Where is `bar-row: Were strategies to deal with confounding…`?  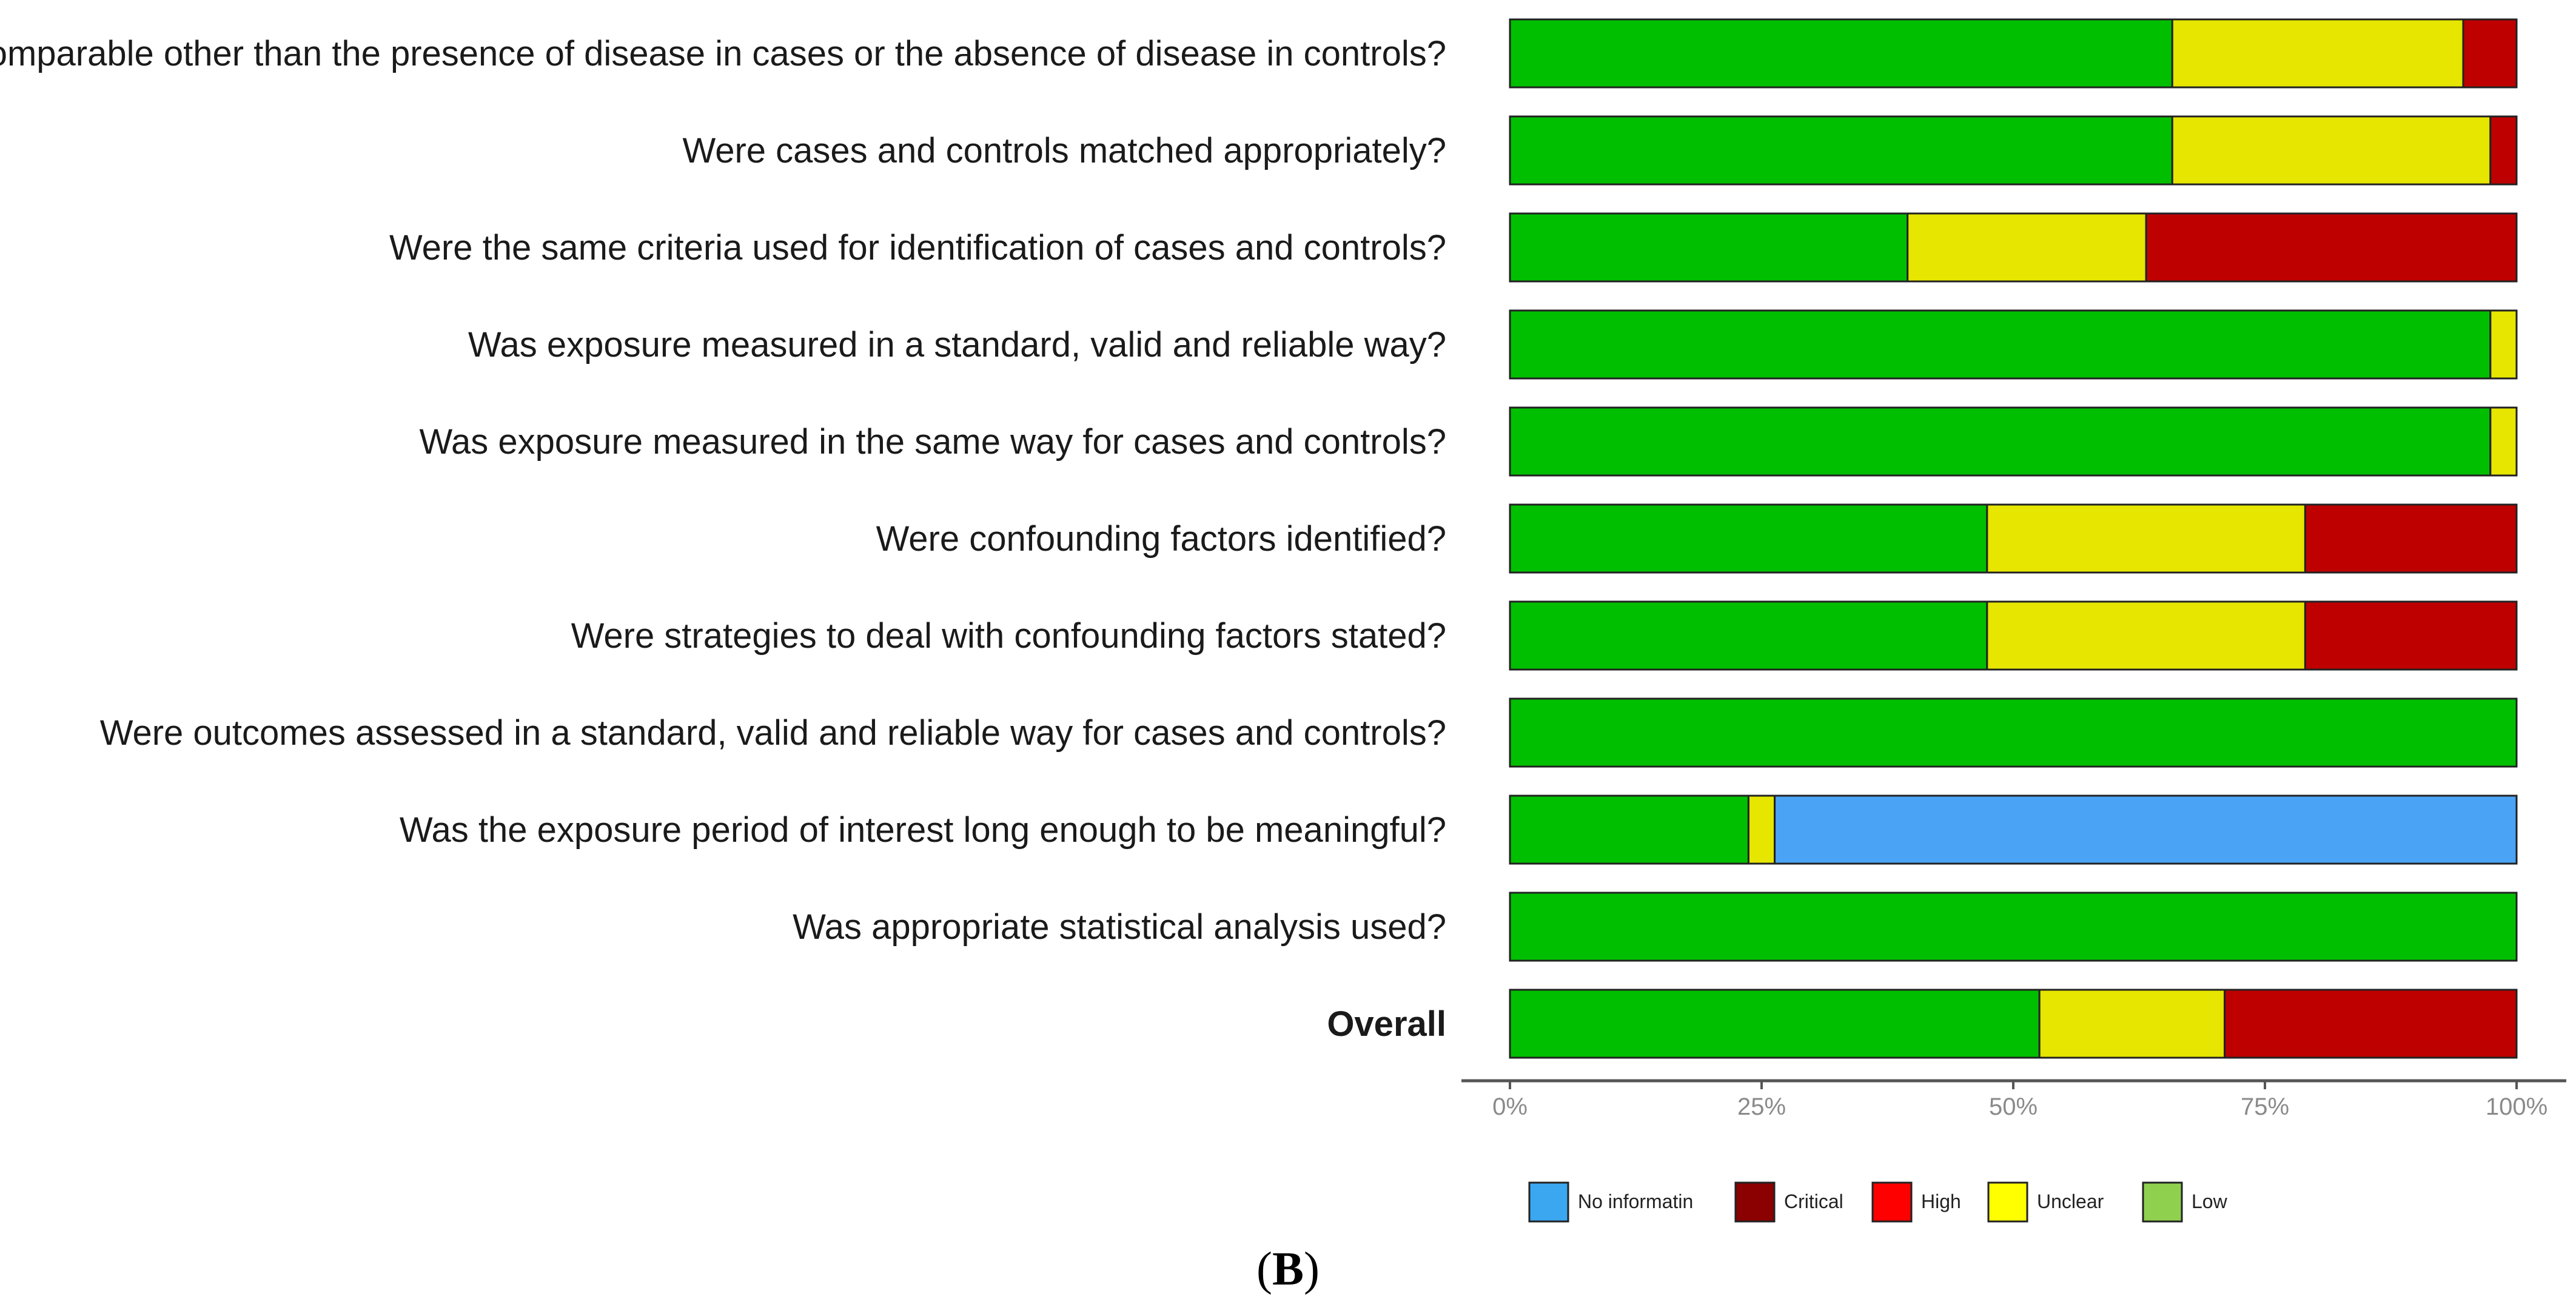 bar-row: Were strategies to deal with confounding… is located at coordinates (1545, 636).